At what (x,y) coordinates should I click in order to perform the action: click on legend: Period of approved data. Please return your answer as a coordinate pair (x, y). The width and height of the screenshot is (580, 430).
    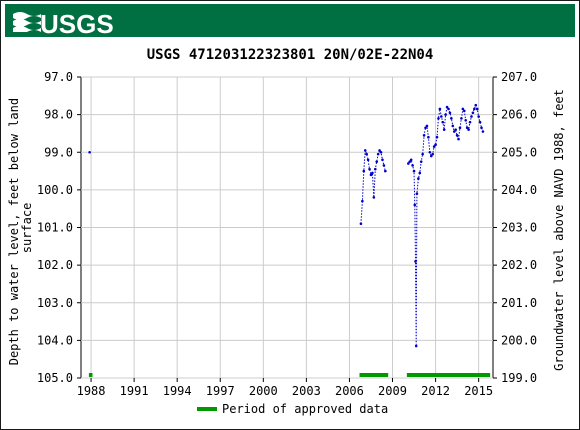
    Looking at the image, I should click on (292, 409).